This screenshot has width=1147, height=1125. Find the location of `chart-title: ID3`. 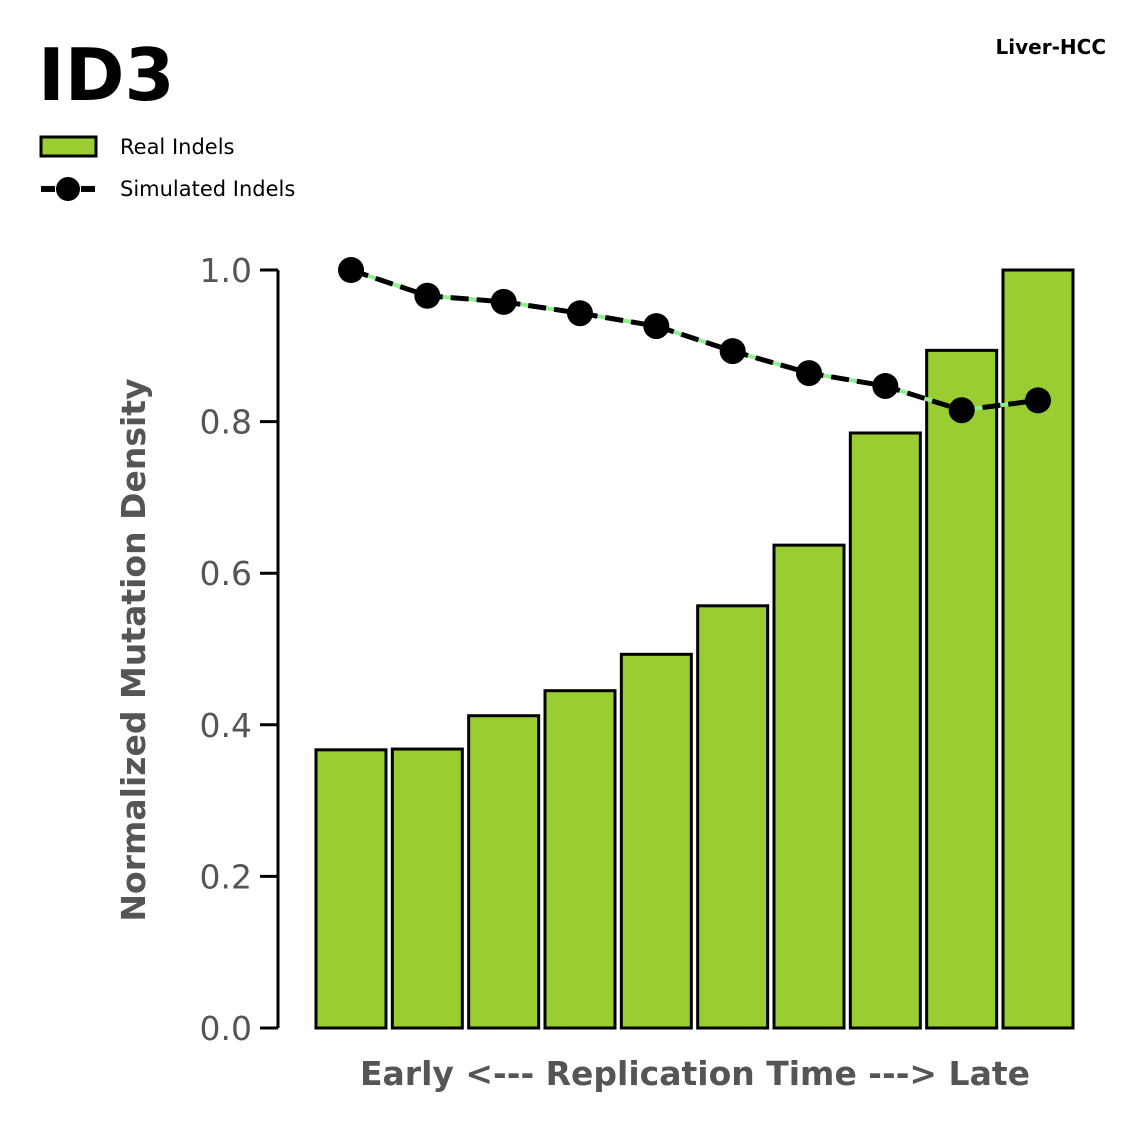

chart-title: ID3 is located at coordinates (106, 75).